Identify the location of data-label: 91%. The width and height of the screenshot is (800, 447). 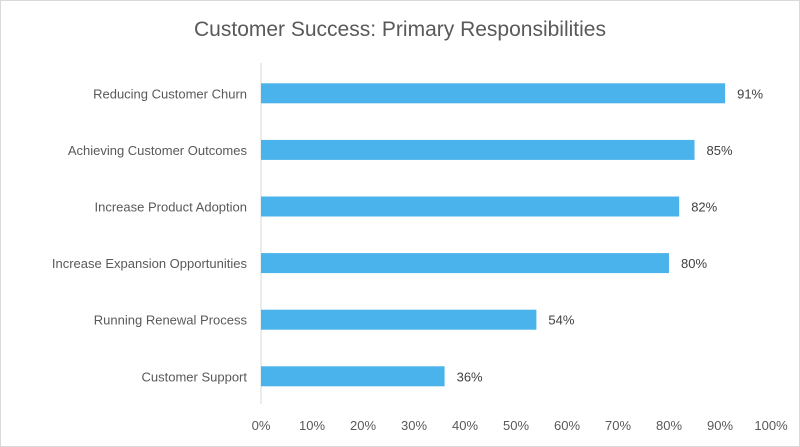
(750, 93).